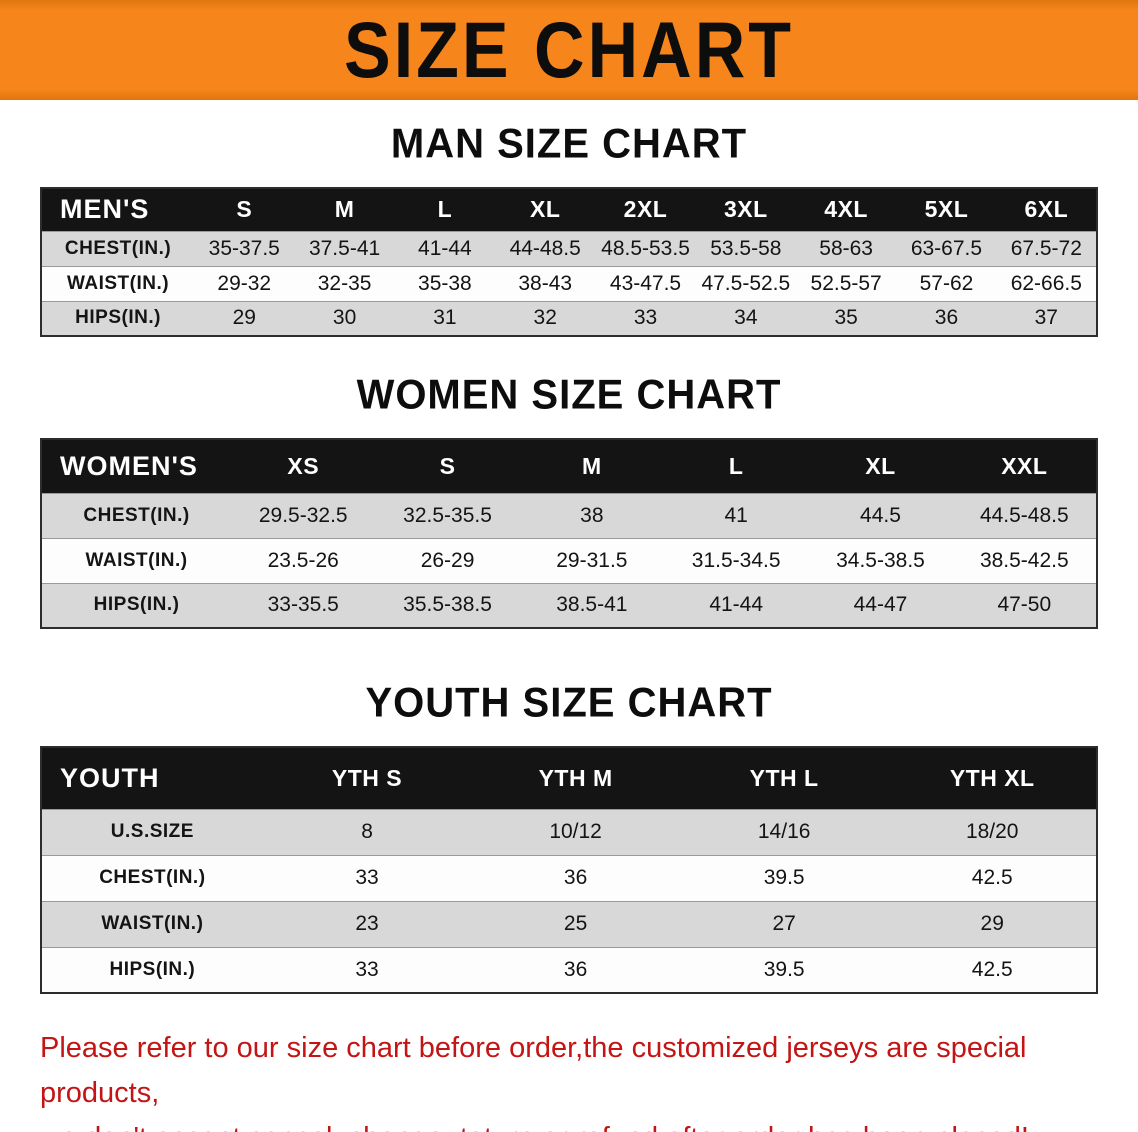 The height and width of the screenshot is (1132, 1138). Describe the element at coordinates (846, 283) in the screenshot. I see `size-value-cell: 52.5-57` at that location.